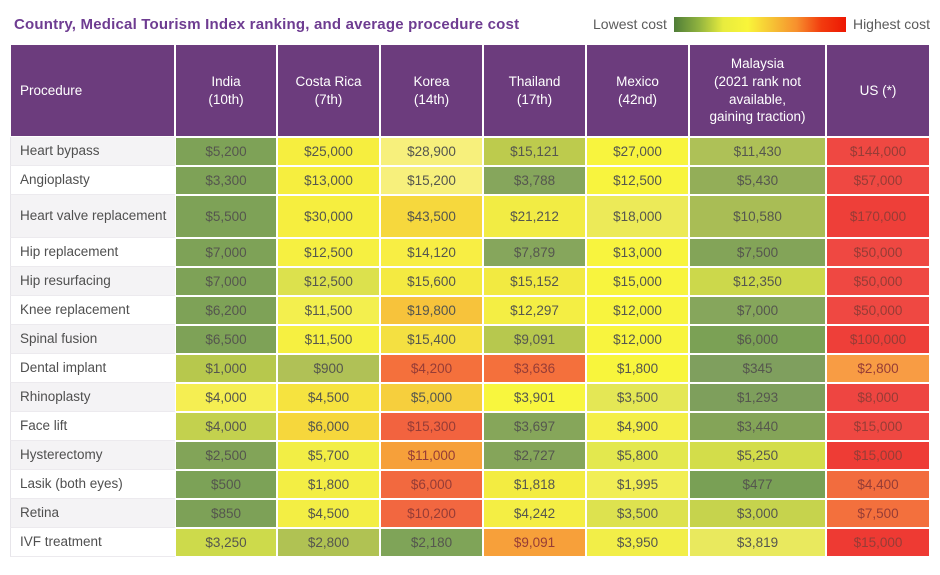 This screenshot has height=575, width=940. What do you see at coordinates (431, 90) in the screenshot?
I see `column-header: Korea (14th)` at bounding box center [431, 90].